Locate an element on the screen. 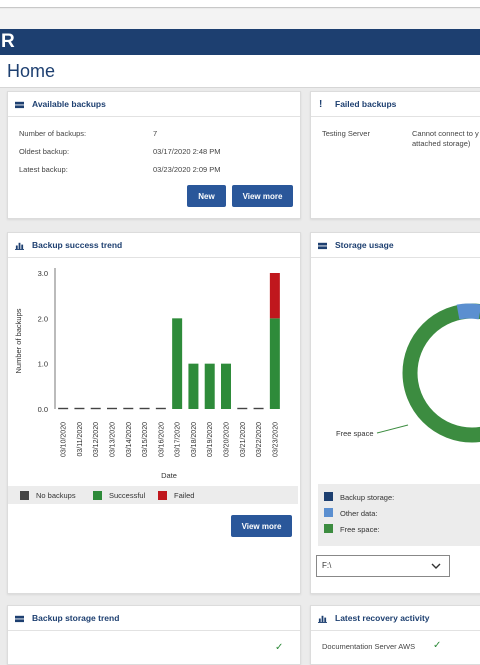  y-tick-label: 1.0 is located at coordinates (43, 364).